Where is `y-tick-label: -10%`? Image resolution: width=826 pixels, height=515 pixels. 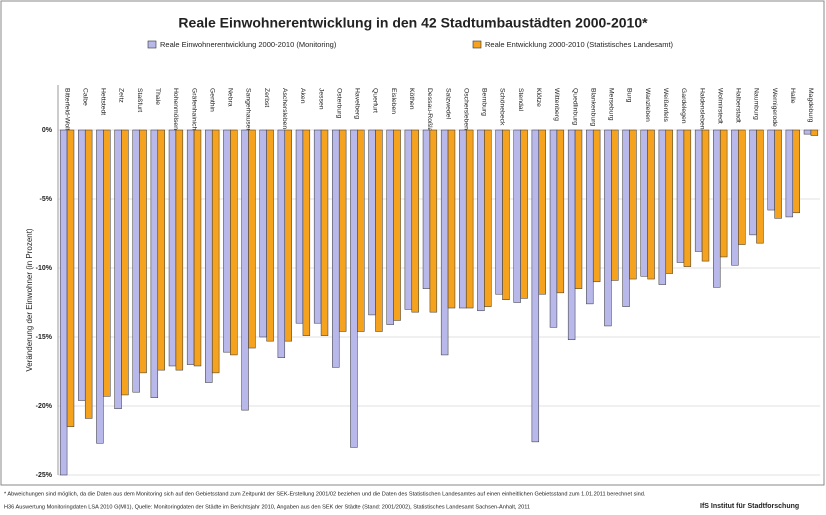 y-tick-label: -10% is located at coordinates (44, 268).